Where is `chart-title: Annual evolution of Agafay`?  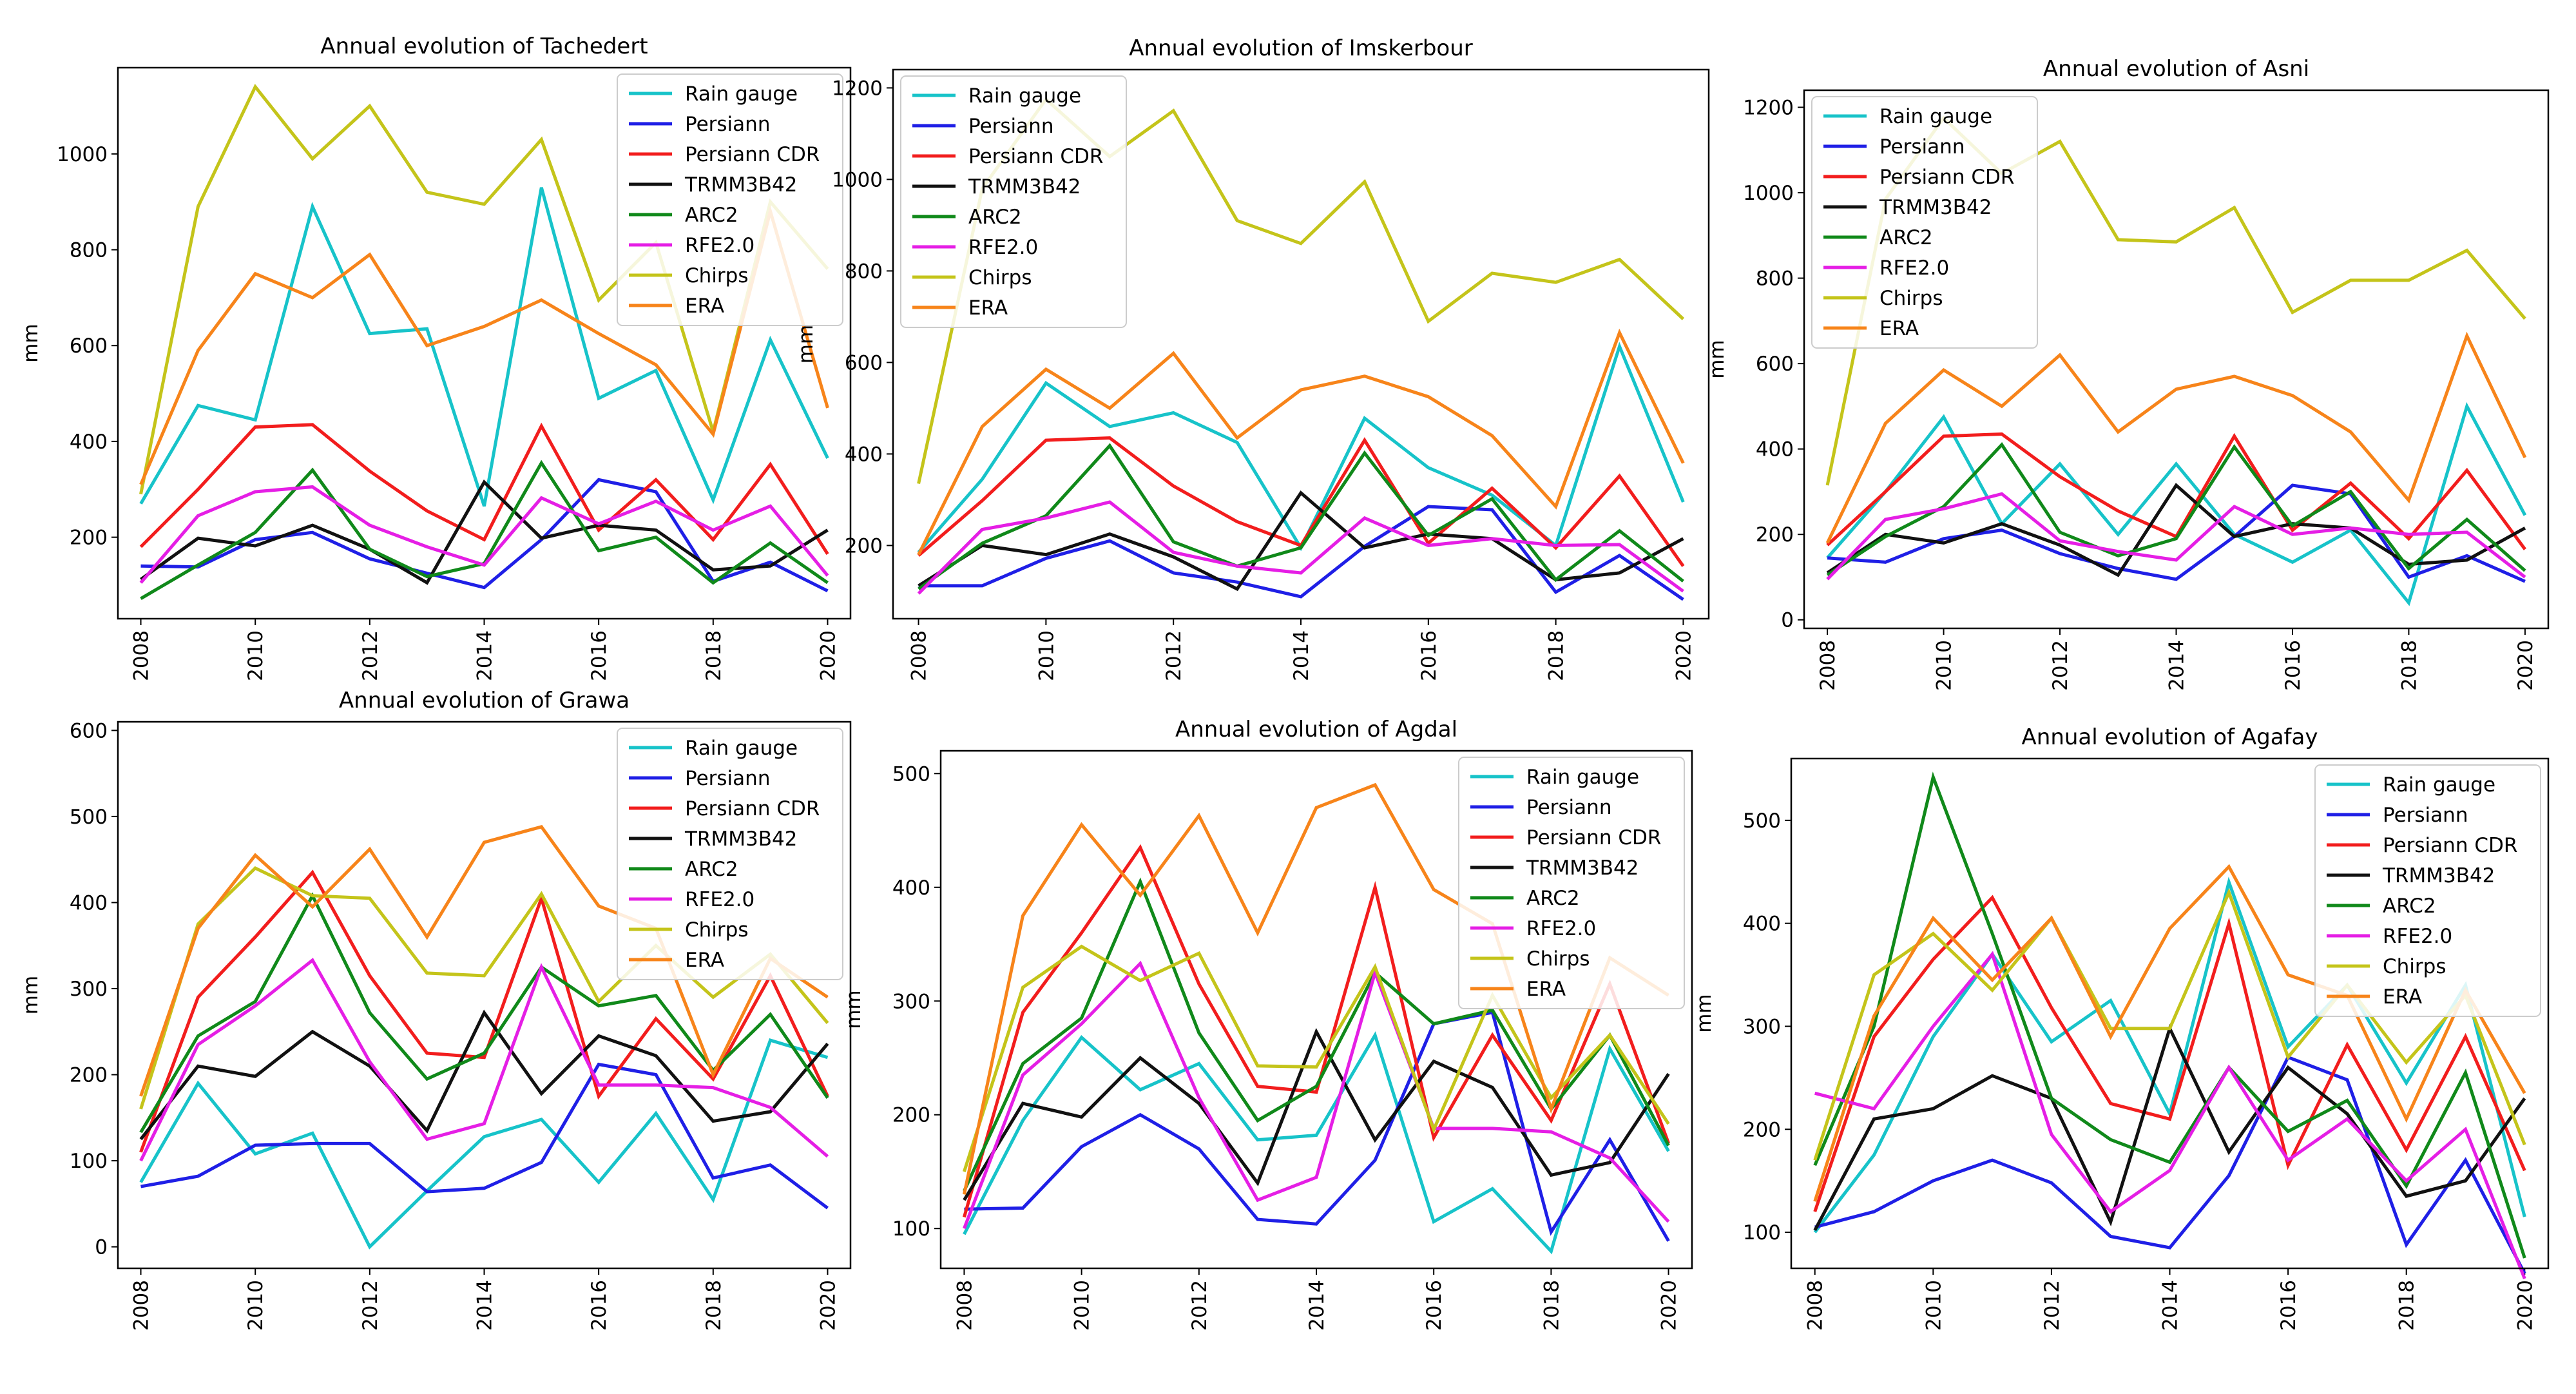
chart-title: Annual evolution of Agafay is located at coordinates (2170, 737).